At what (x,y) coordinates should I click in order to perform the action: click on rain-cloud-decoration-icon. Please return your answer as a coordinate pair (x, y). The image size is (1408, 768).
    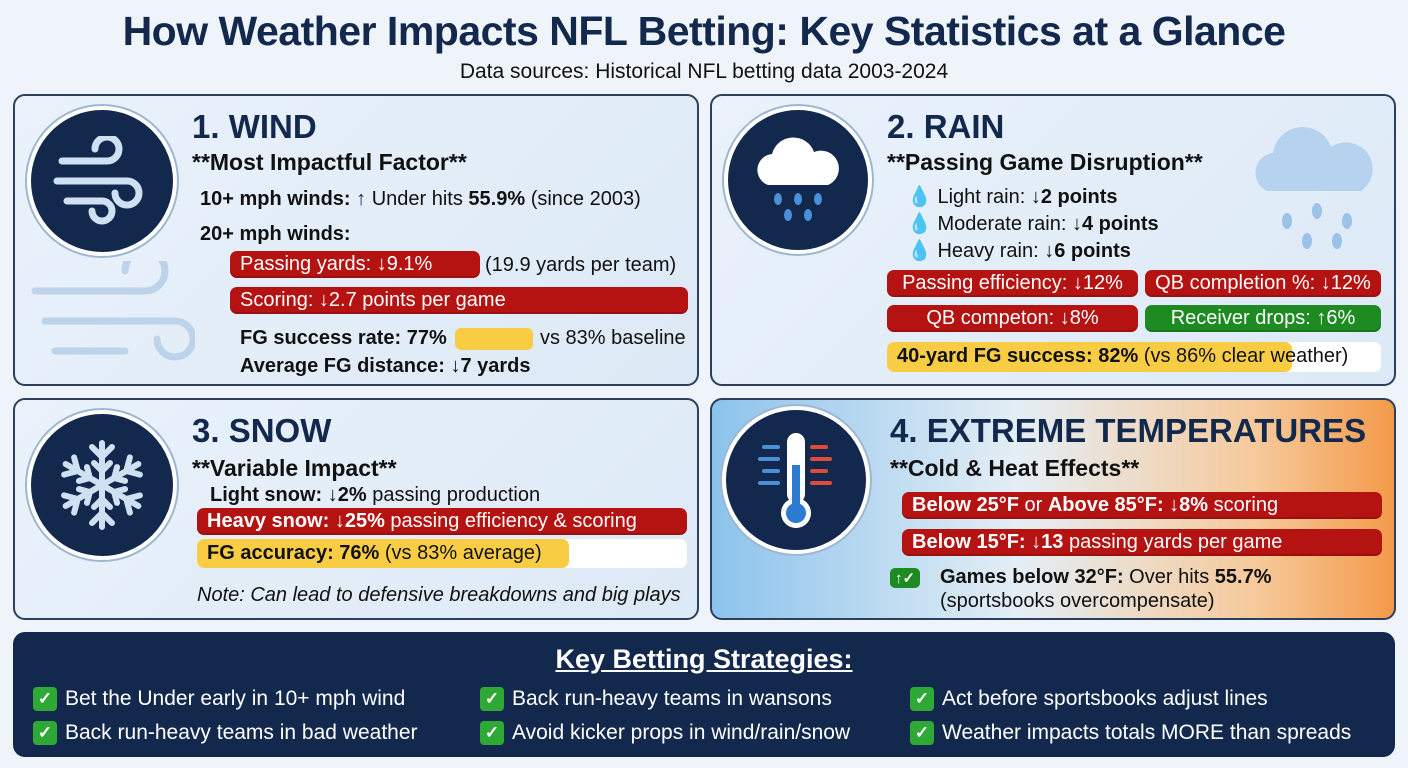
    Looking at the image, I should click on (1314, 188).